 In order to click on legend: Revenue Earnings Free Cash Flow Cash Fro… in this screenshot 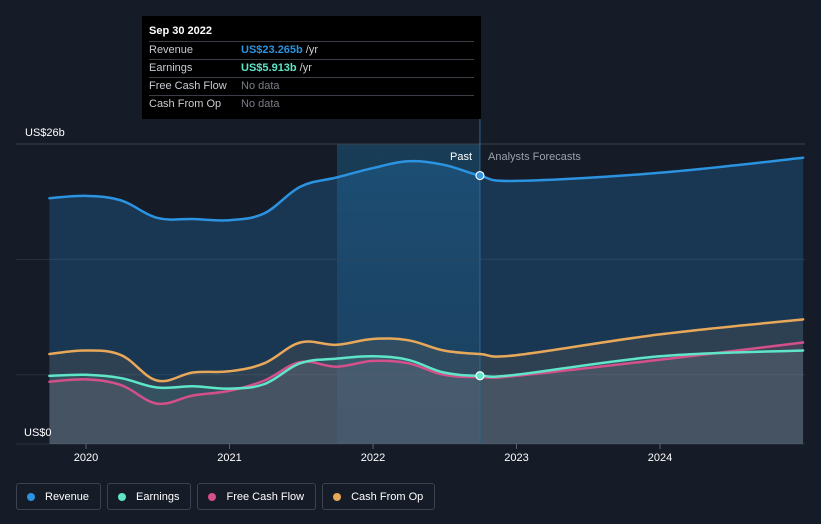, I will do `click(226, 496)`.